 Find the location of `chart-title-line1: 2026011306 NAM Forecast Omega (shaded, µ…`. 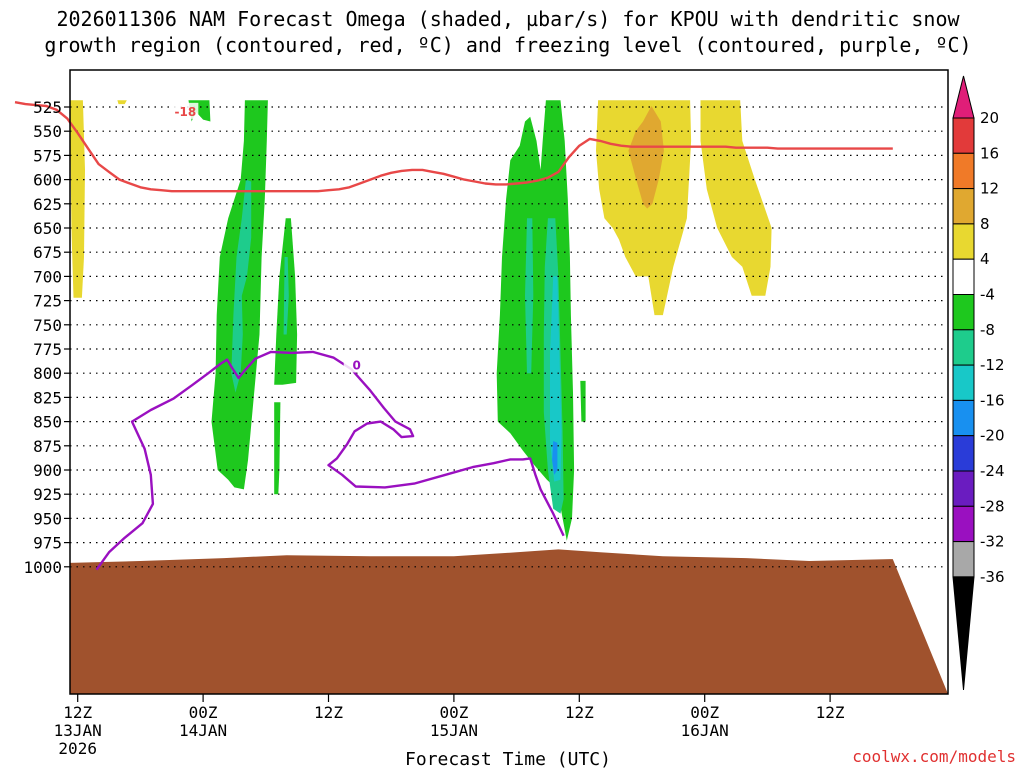

chart-title-line1: 2026011306 NAM Forecast Omega (shaded, µ… is located at coordinates (508, 19).